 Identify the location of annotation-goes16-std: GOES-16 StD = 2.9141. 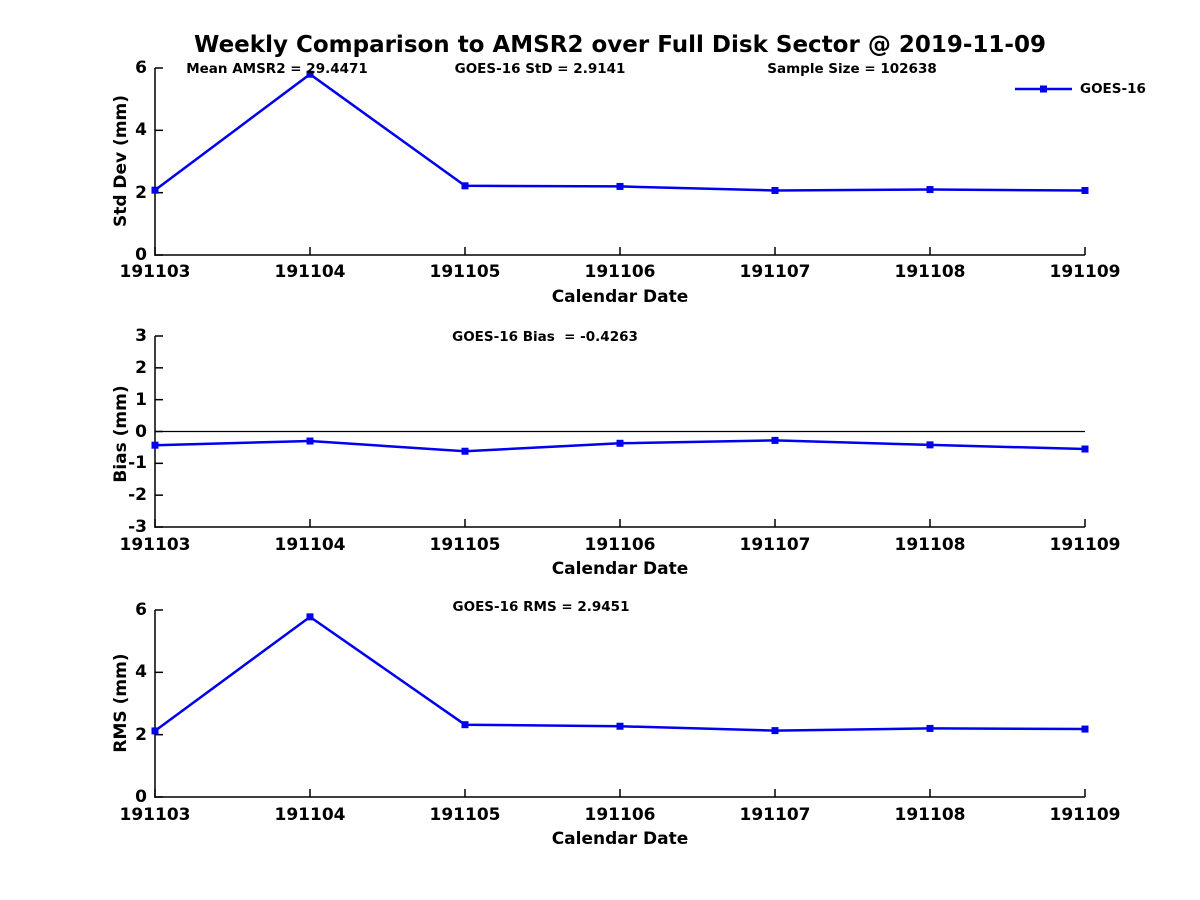
(540, 69).